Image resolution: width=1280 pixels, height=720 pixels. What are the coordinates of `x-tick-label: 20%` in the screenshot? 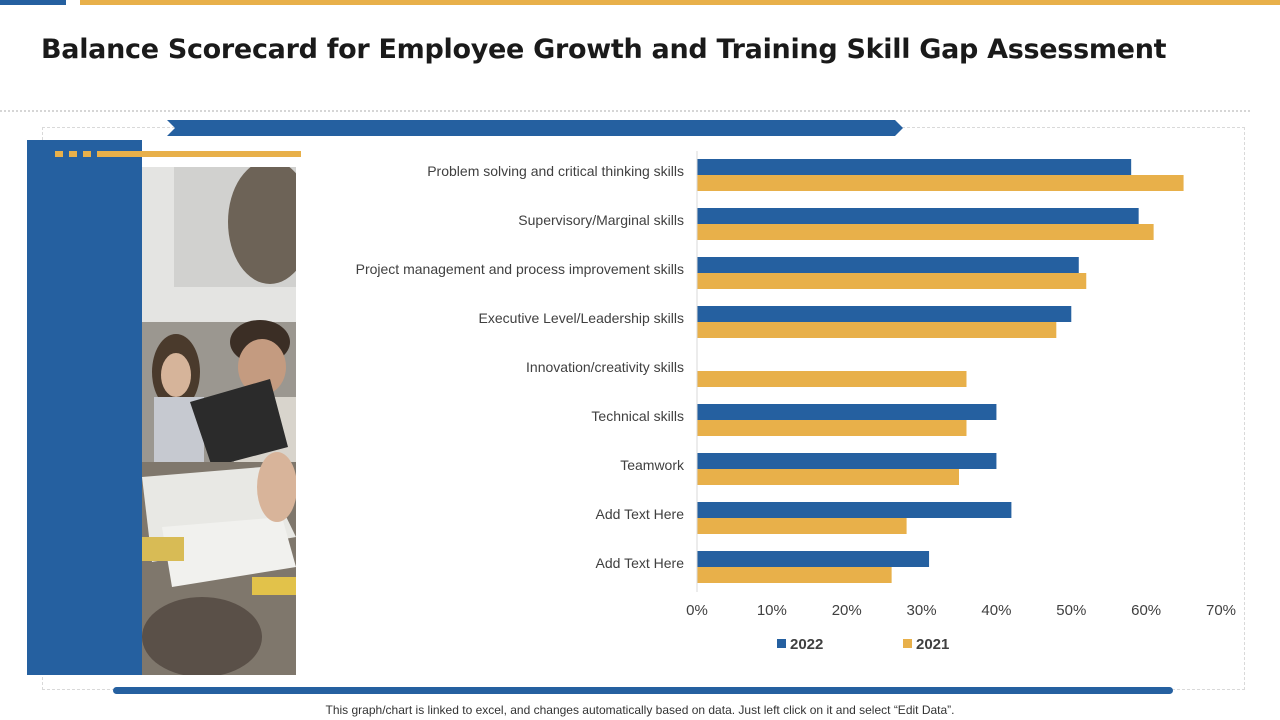 It's located at (847, 610).